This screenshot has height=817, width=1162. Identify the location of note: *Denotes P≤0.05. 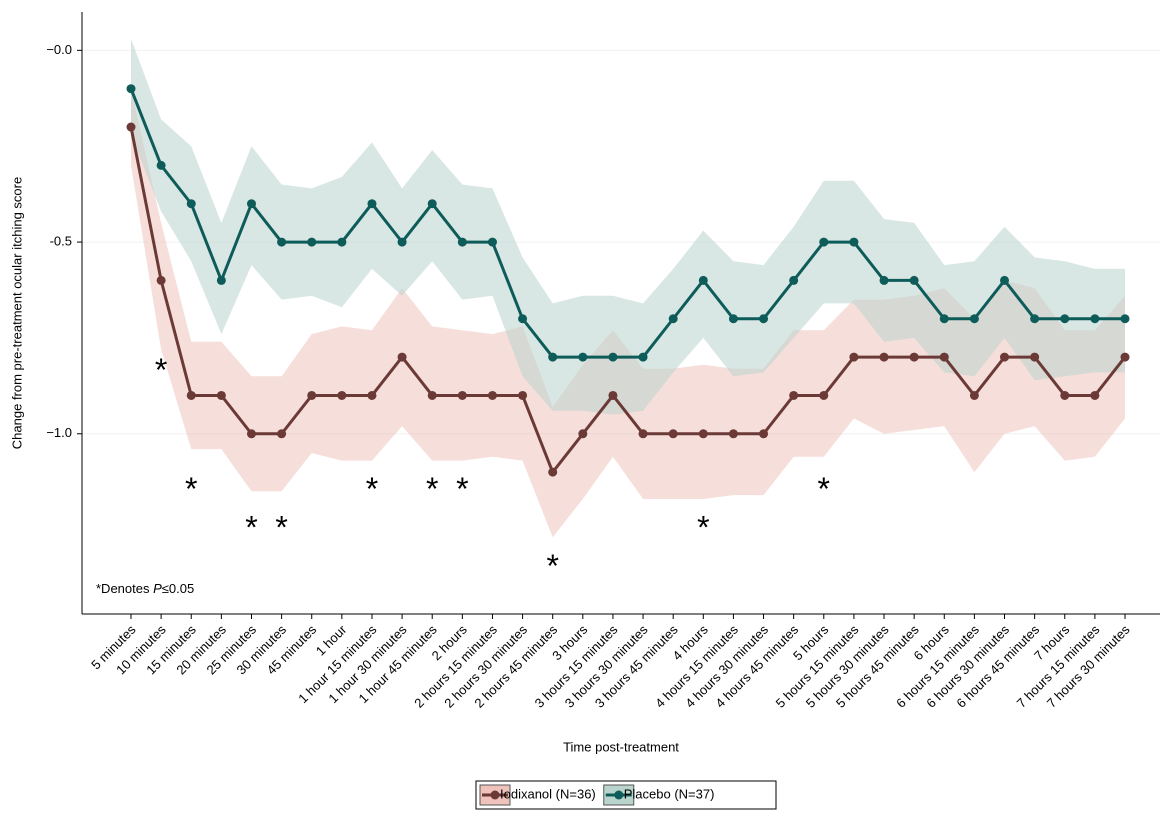
(145, 588).